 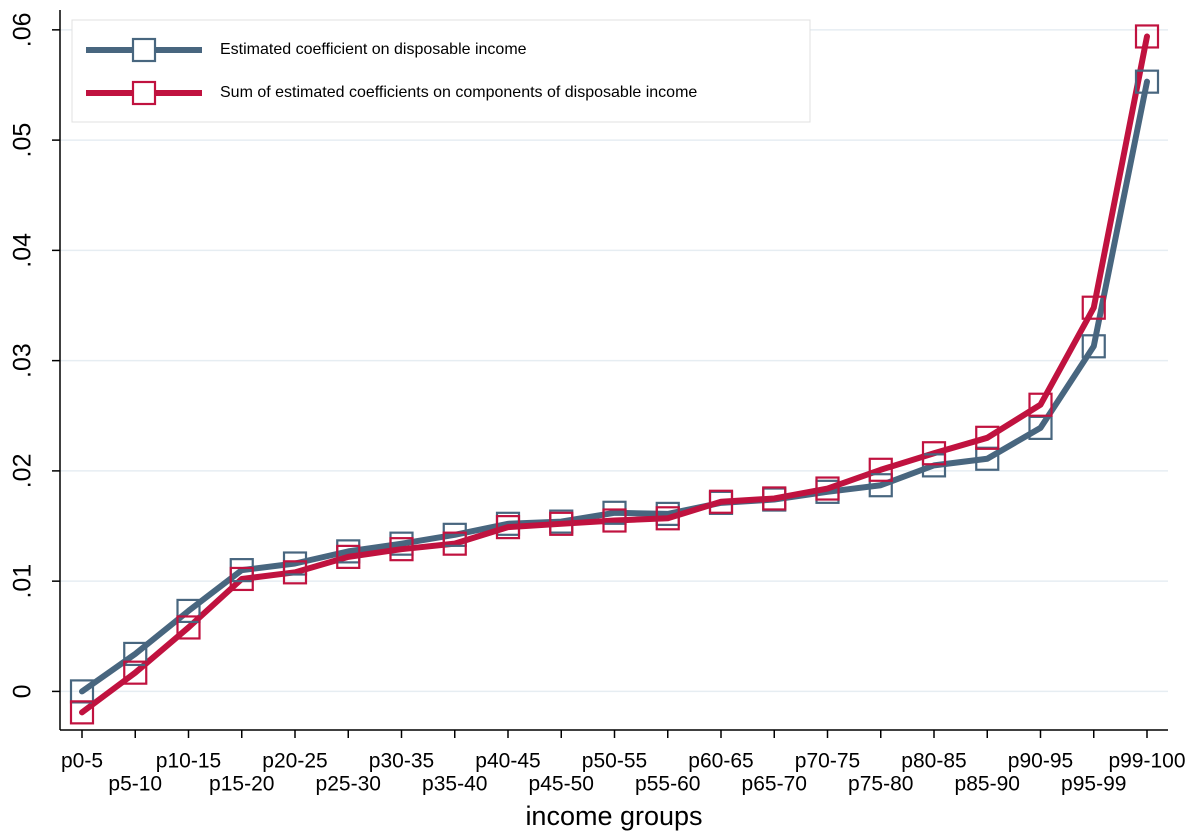 I want to click on x-tick-label: p50-55, so click(x=614, y=761).